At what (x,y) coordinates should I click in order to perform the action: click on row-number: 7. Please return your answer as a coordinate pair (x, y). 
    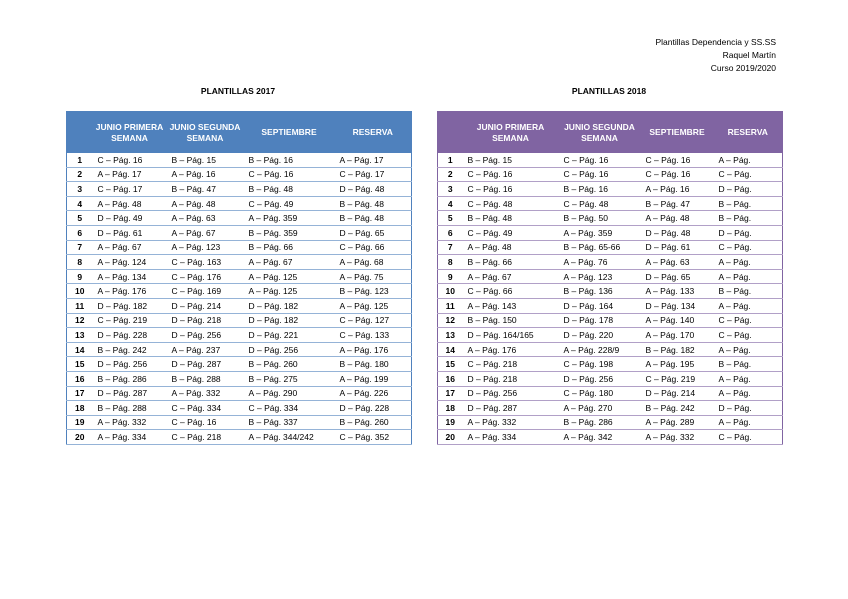
    Looking at the image, I should click on (450, 248).